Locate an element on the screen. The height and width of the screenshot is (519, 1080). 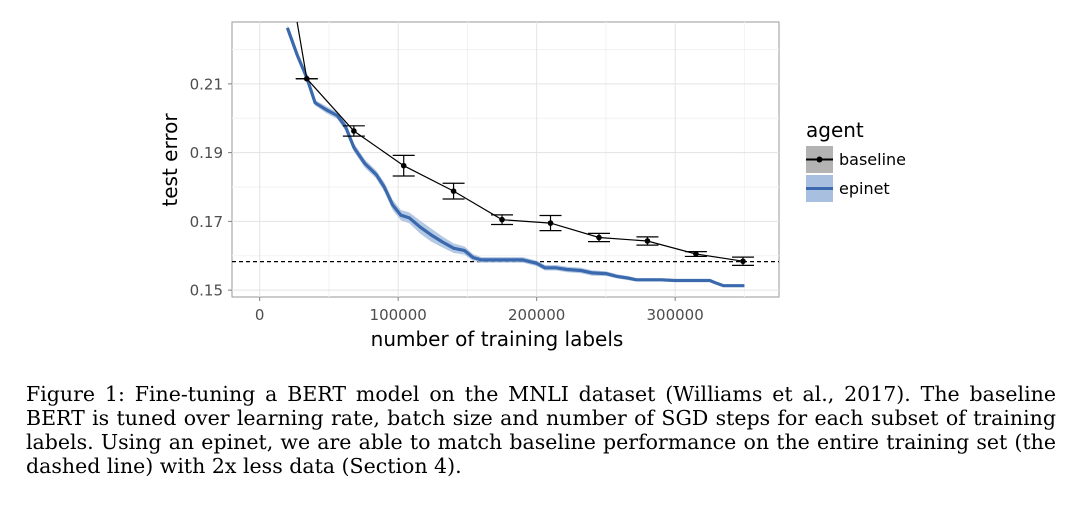
x-tick-label: 200000 is located at coordinates (536, 315).